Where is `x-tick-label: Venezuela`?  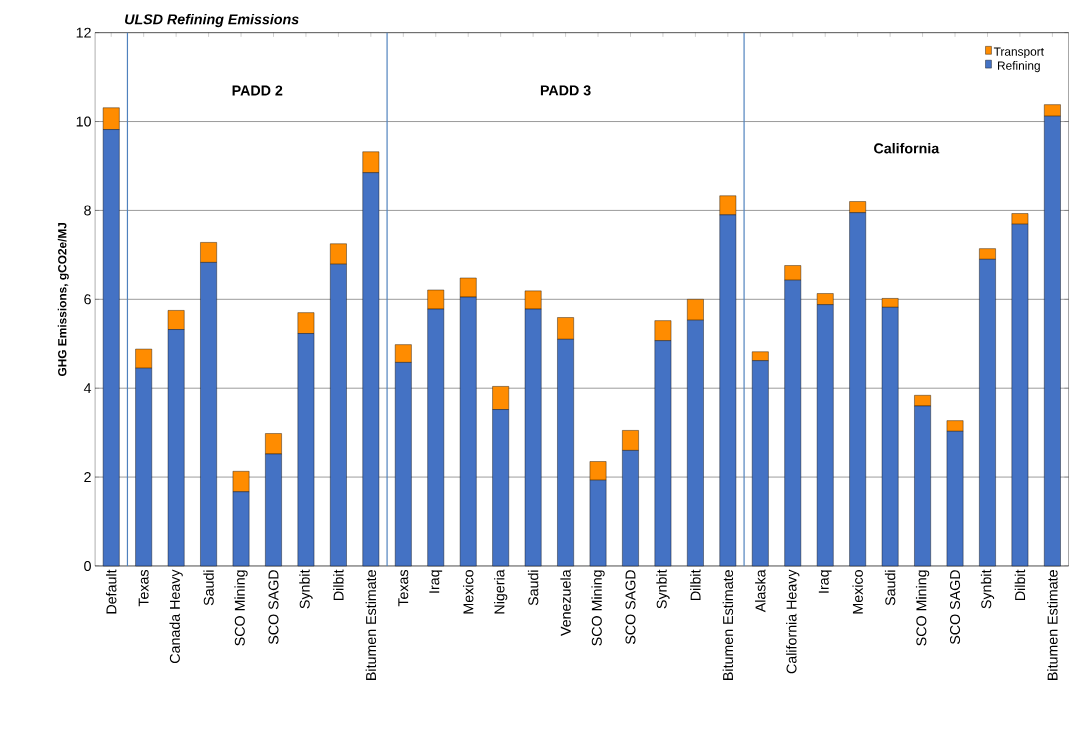 x-tick-label: Venezuela is located at coordinates (565, 602).